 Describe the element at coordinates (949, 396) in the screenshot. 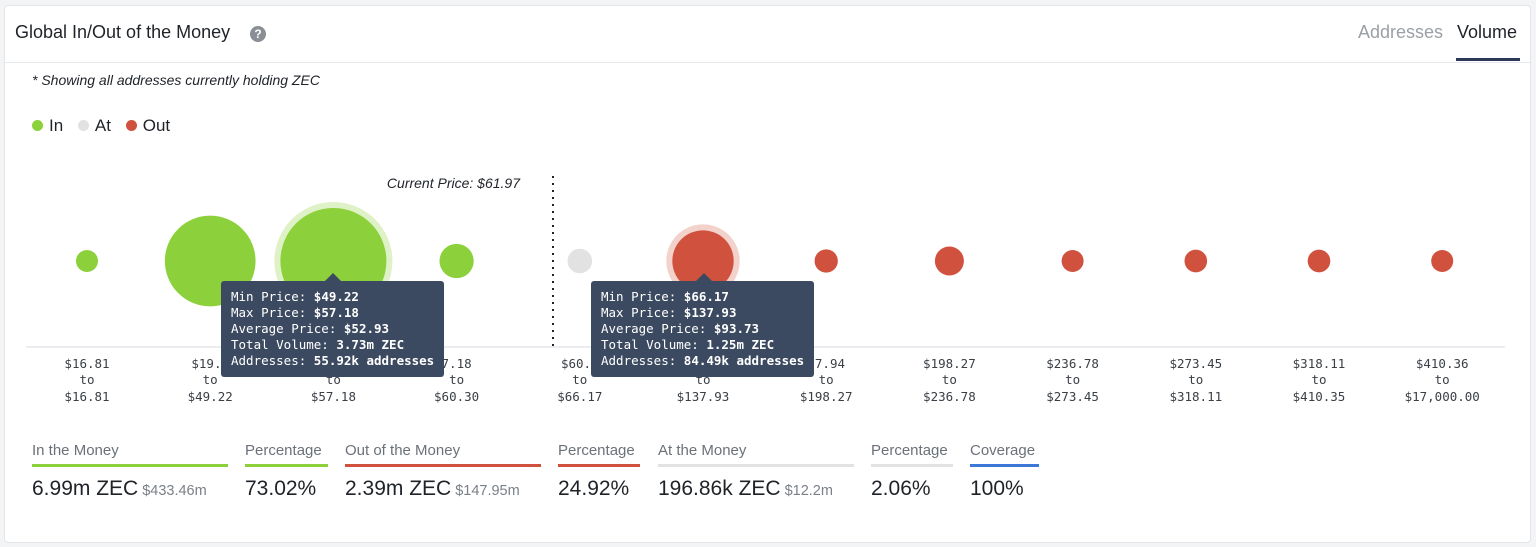

I see `tick-to: $236.78` at that location.